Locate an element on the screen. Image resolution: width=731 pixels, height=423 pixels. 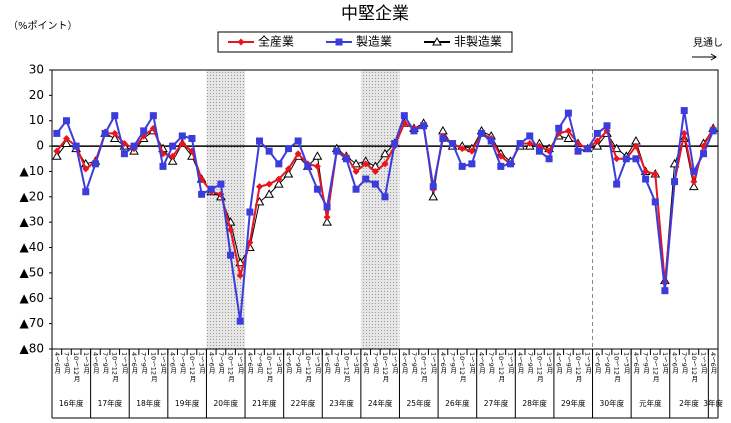
shaded-period is located at coordinates (380, 209).